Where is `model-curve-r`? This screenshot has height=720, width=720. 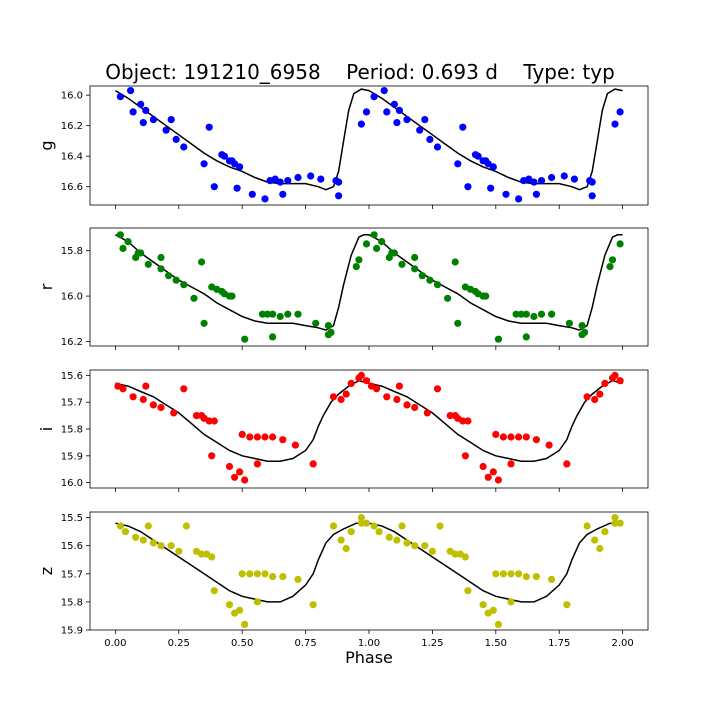 model-curve-r is located at coordinates (369, 282).